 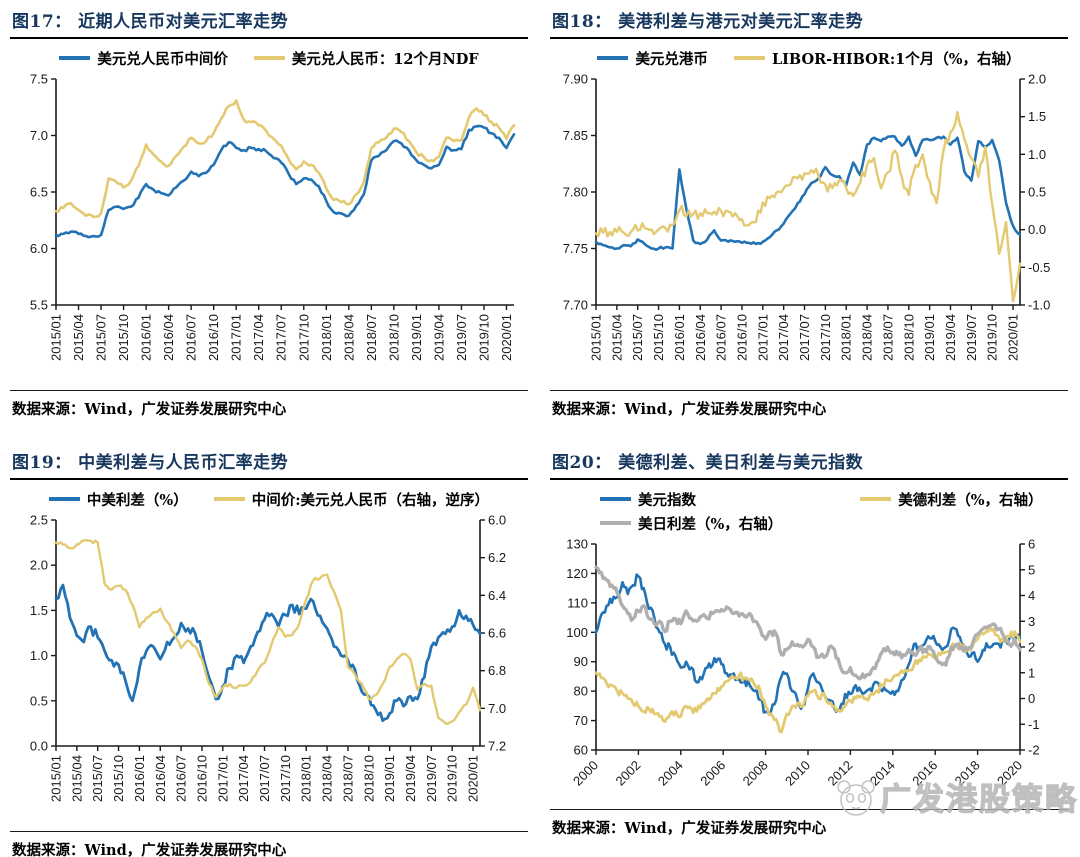 What do you see at coordinates (577, 602) in the screenshot?
I see `svg-text: 110` at bounding box center [577, 602].